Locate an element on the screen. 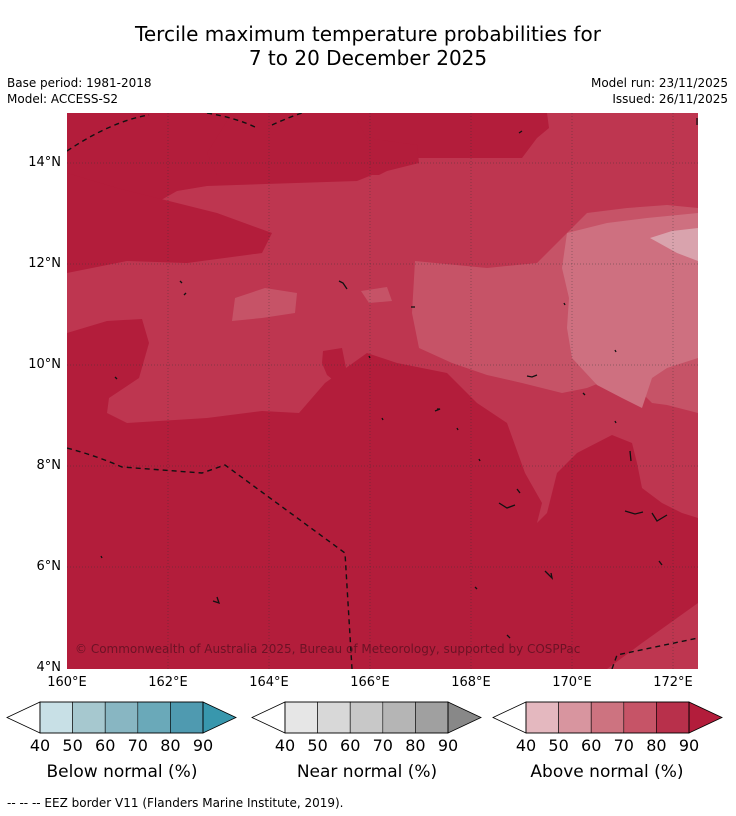  colorbar-below-tick-label: 60 is located at coordinates (105, 745).